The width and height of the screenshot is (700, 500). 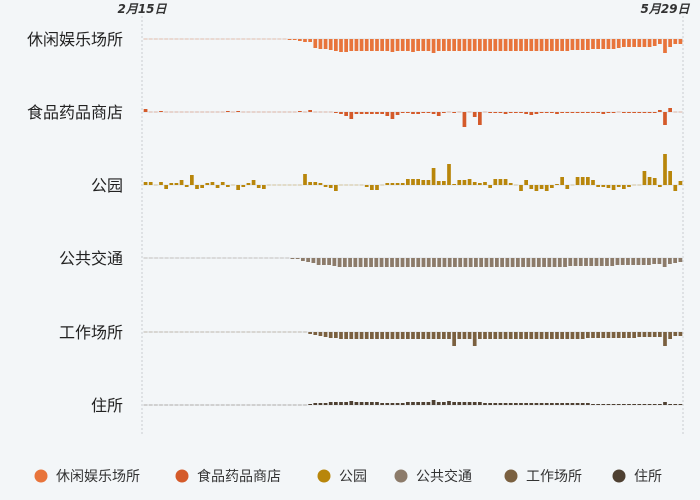 What do you see at coordinates (543, 477) in the screenshot?
I see `legend-item: 工作场所` at bounding box center [543, 477].